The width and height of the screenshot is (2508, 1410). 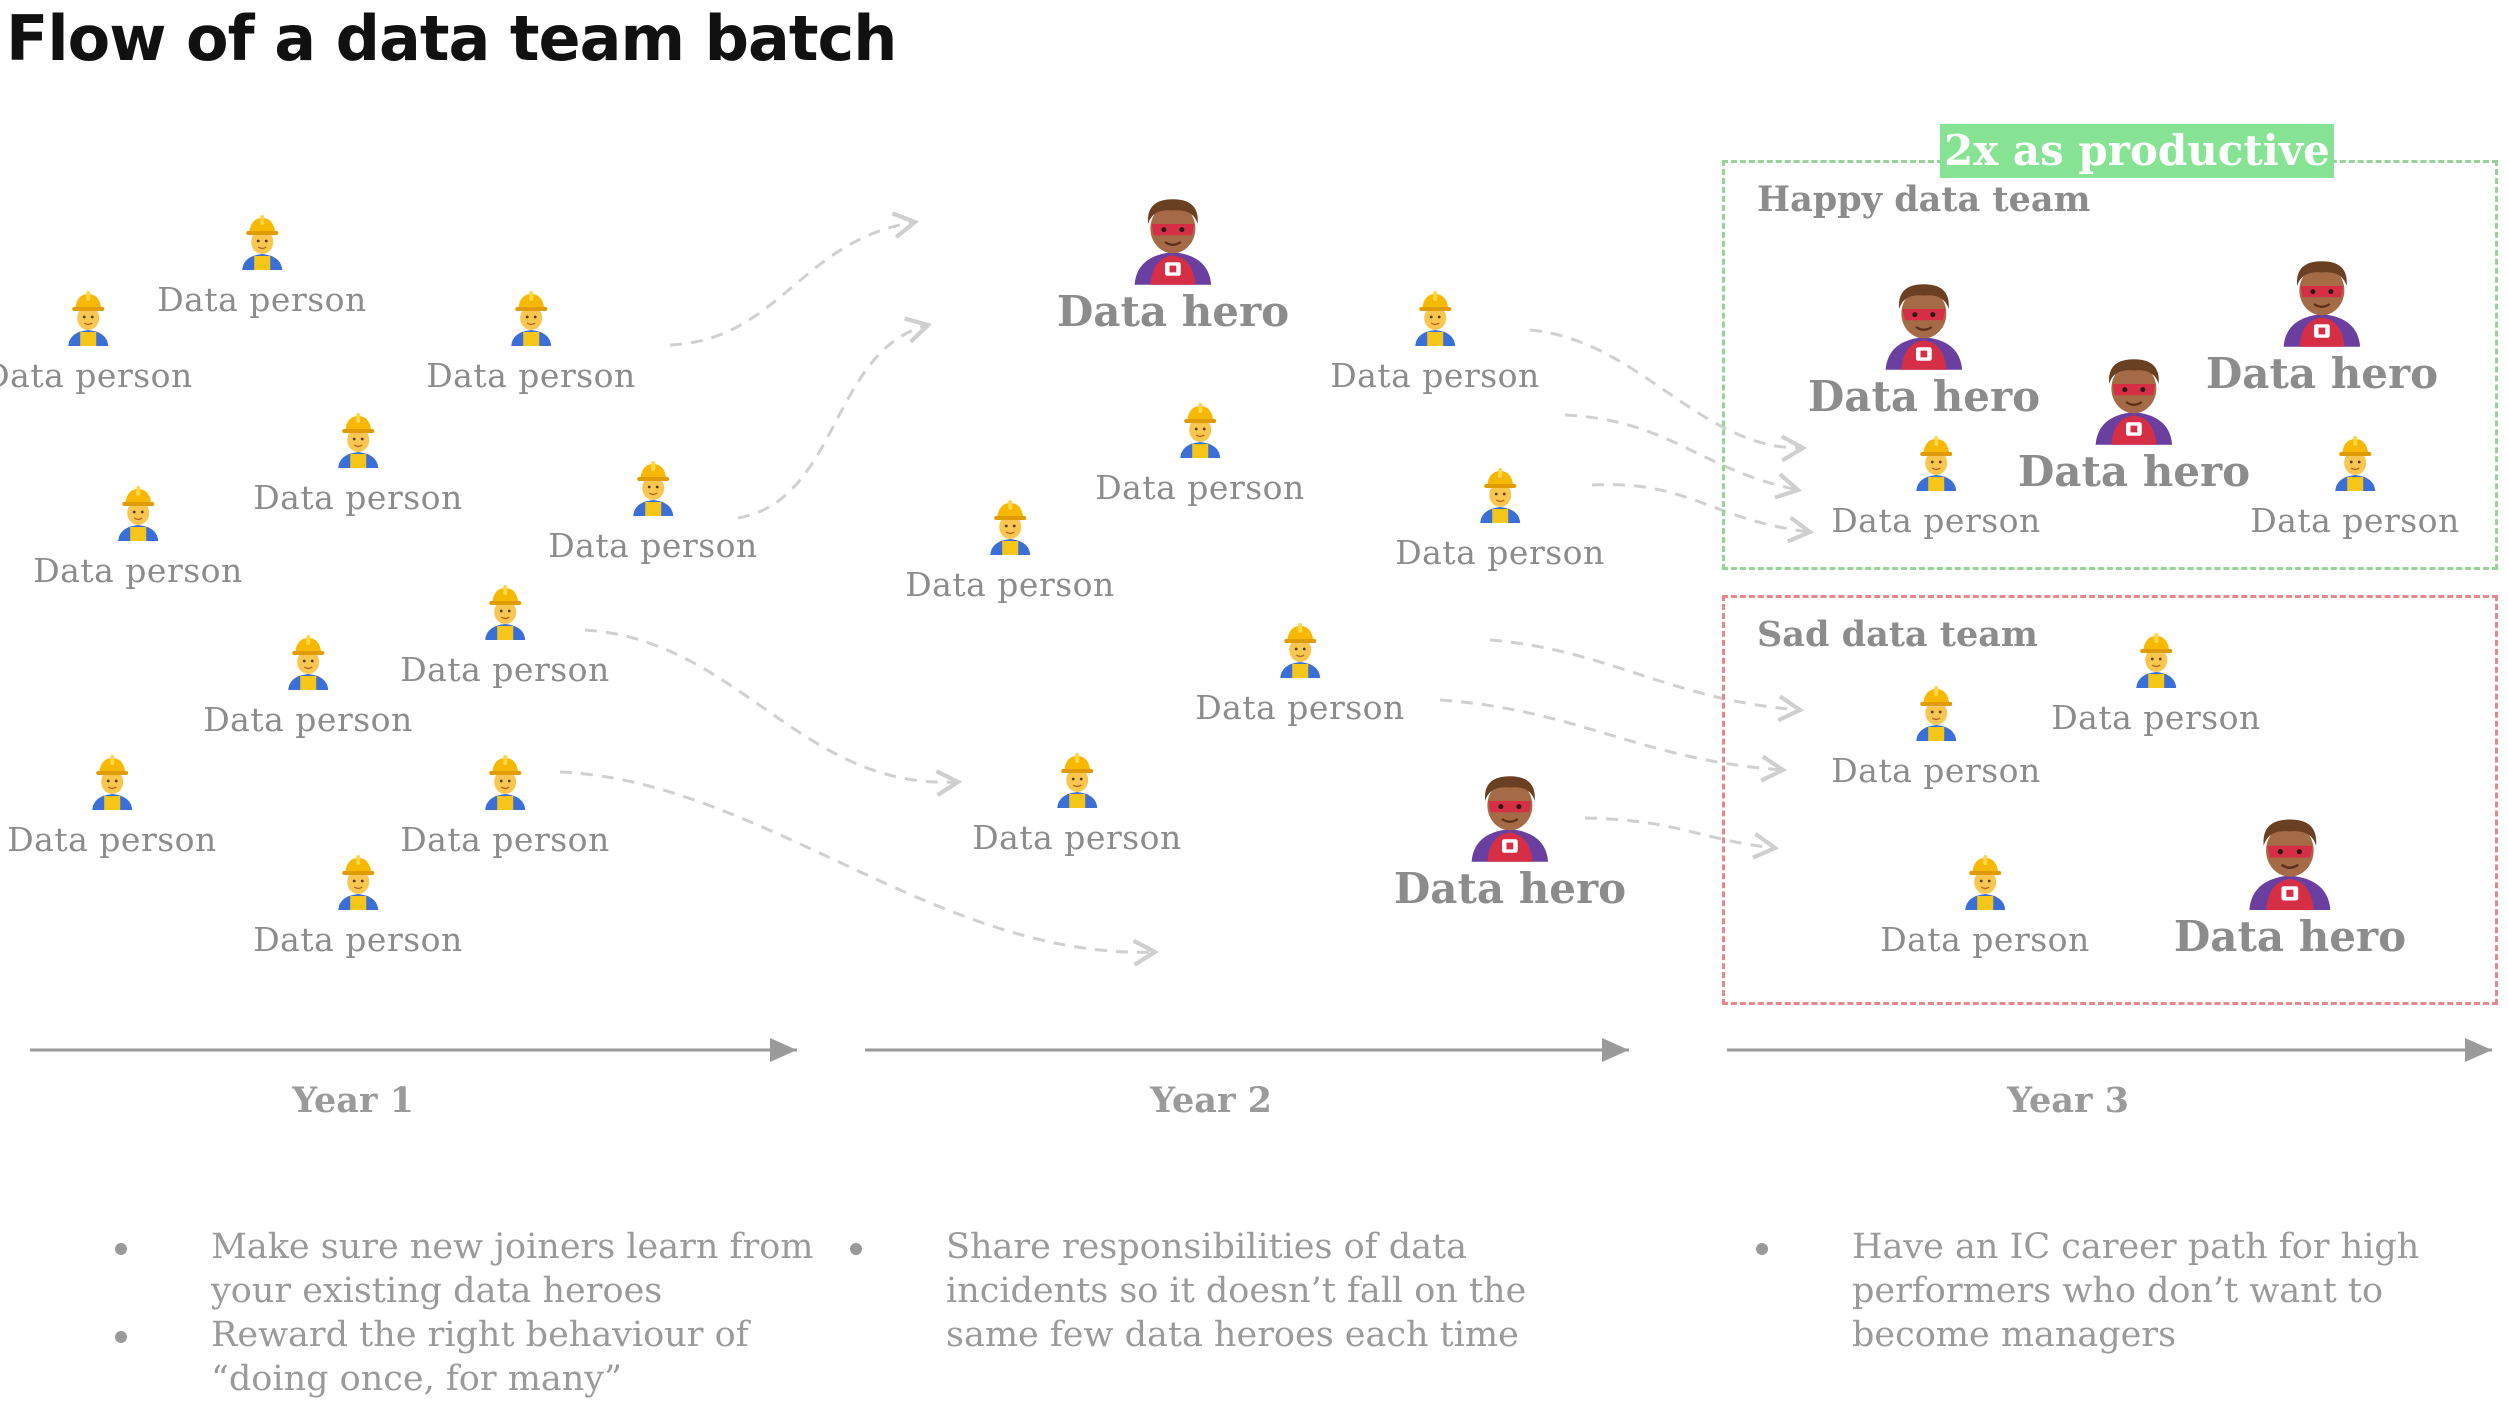 I want to click on year-label-1: Year 1, so click(x=353, y=1100).